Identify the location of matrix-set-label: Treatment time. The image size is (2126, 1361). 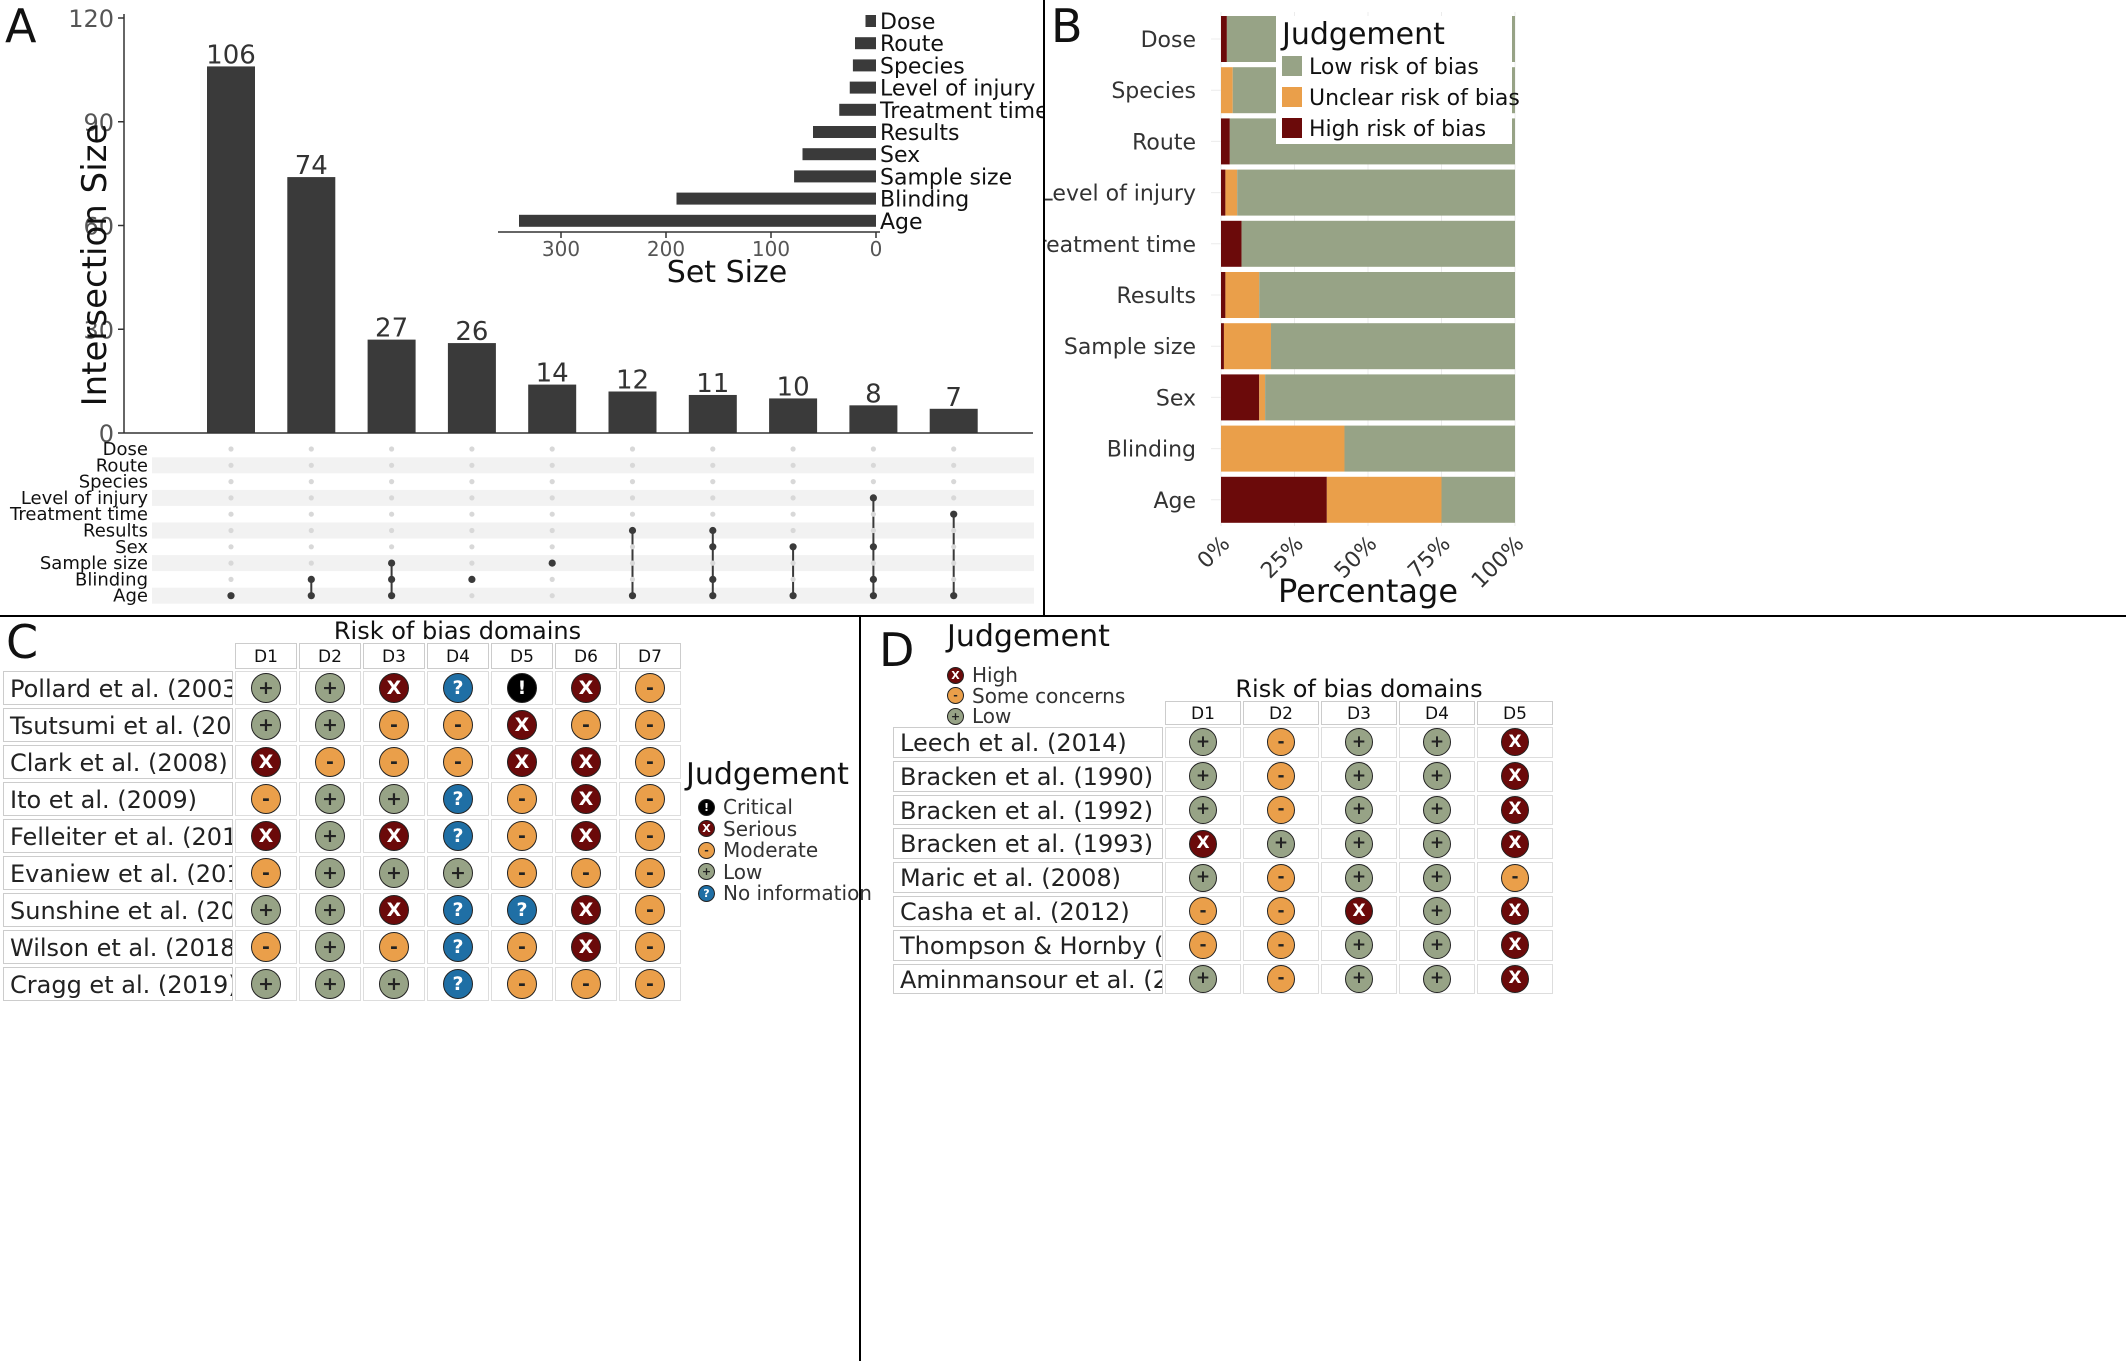
(78, 514).